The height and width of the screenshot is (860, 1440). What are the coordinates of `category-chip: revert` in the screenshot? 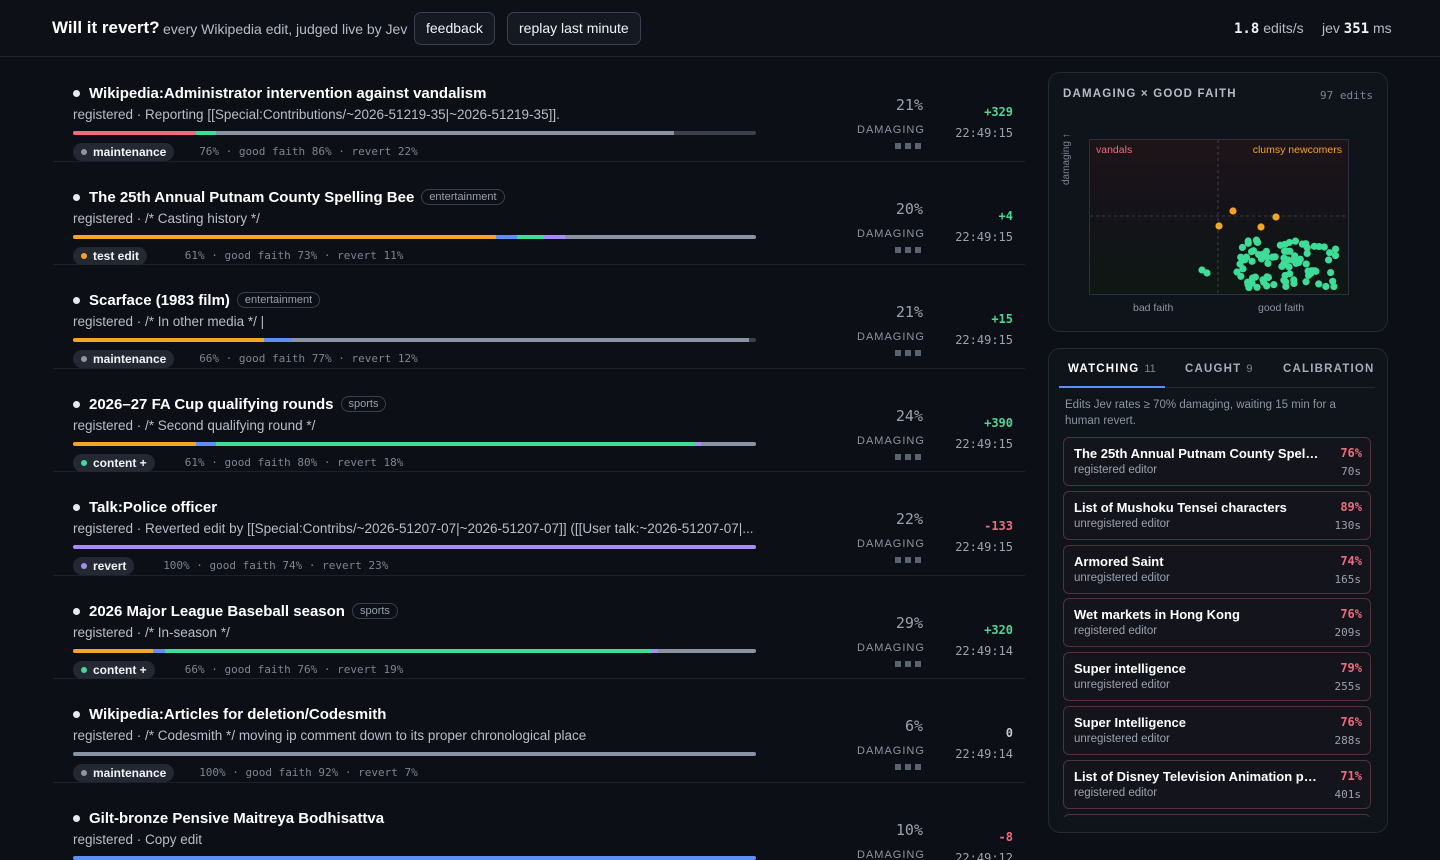 It's located at (104, 566).